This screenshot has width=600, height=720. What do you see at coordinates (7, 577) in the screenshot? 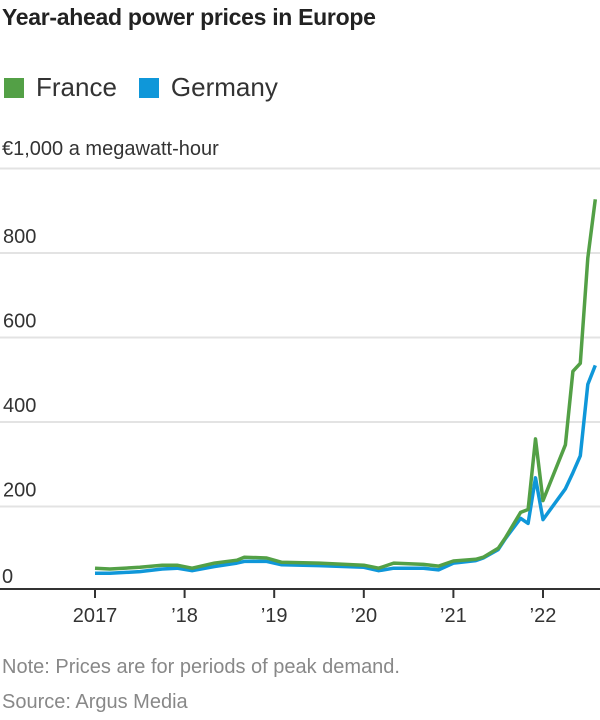
I see `y-tick-label: 0` at bounding box center [7, 577].